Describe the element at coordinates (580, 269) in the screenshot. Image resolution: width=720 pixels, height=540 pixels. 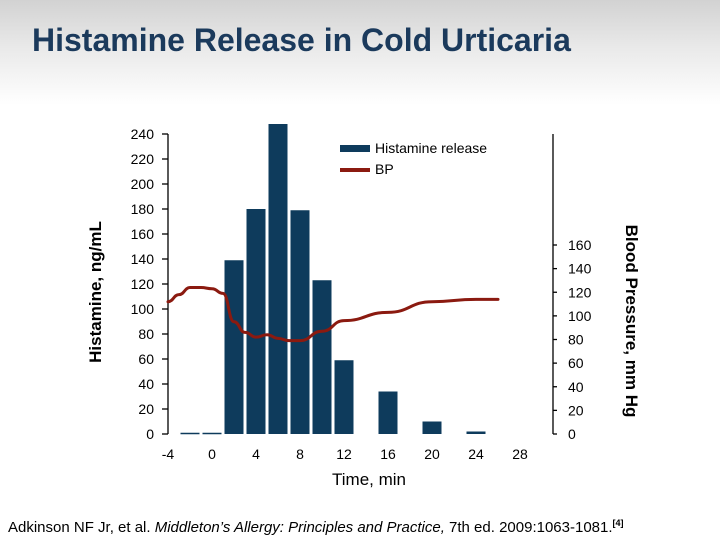
I see `y2-tick-label: 140` at that location.